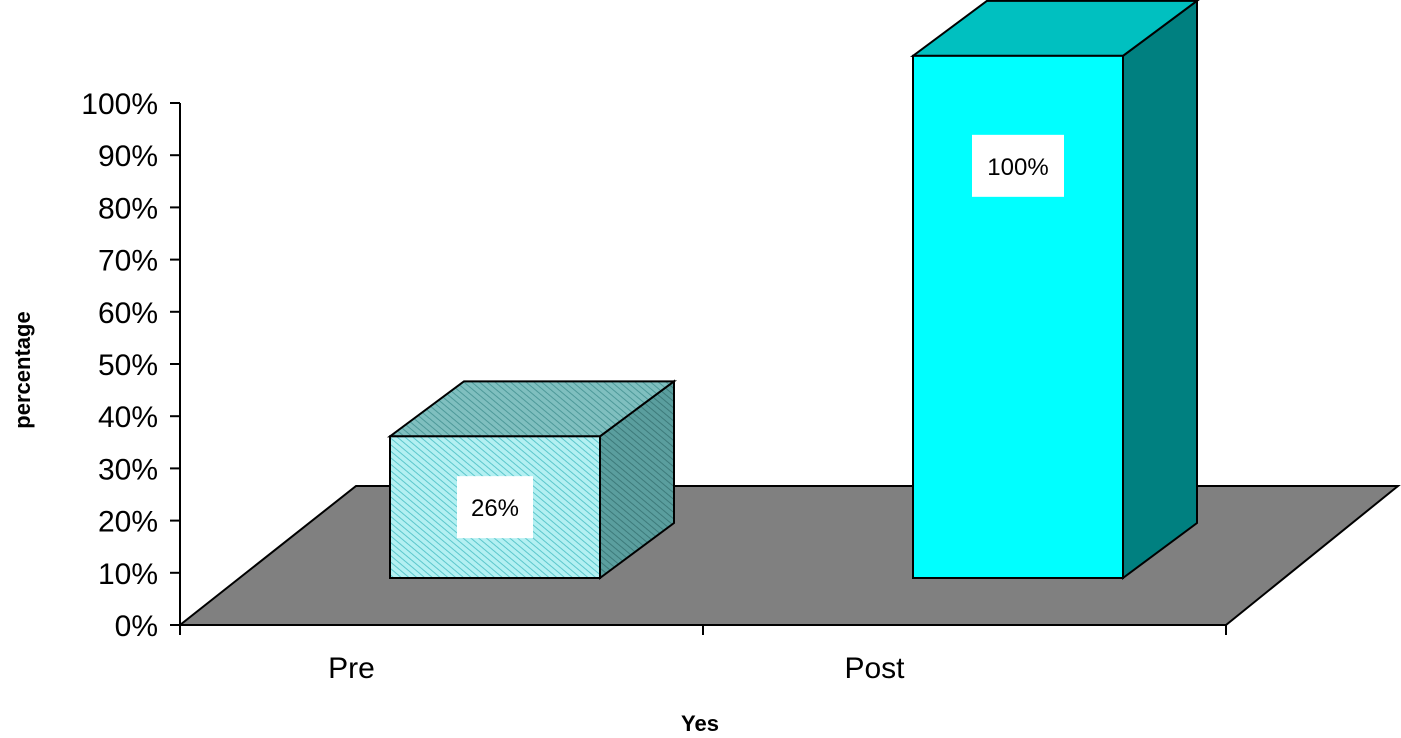 This screenshot has width=1401, height=738. I want to click on data-label-pre: 26%, so click(495, 508).